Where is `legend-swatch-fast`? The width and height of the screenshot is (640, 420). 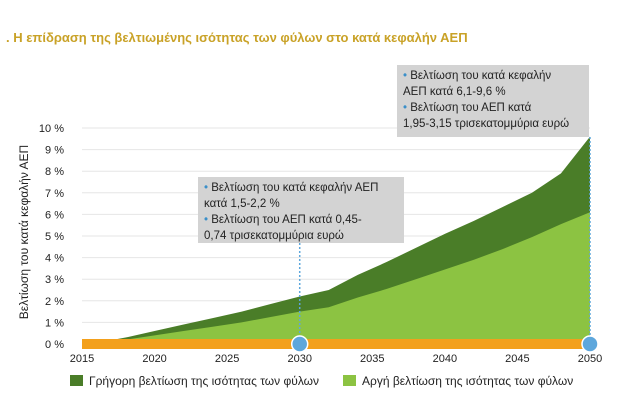 legend-swatch-fast is located at coordinates (76, 380).